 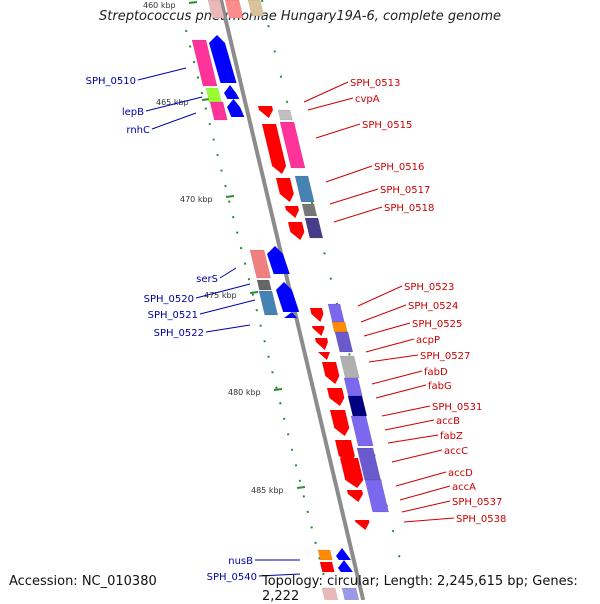 What do you see at coordinates (464, 487) in the screenshot?
I see `gene-label-right: accA` at bounding box center [464, 487].